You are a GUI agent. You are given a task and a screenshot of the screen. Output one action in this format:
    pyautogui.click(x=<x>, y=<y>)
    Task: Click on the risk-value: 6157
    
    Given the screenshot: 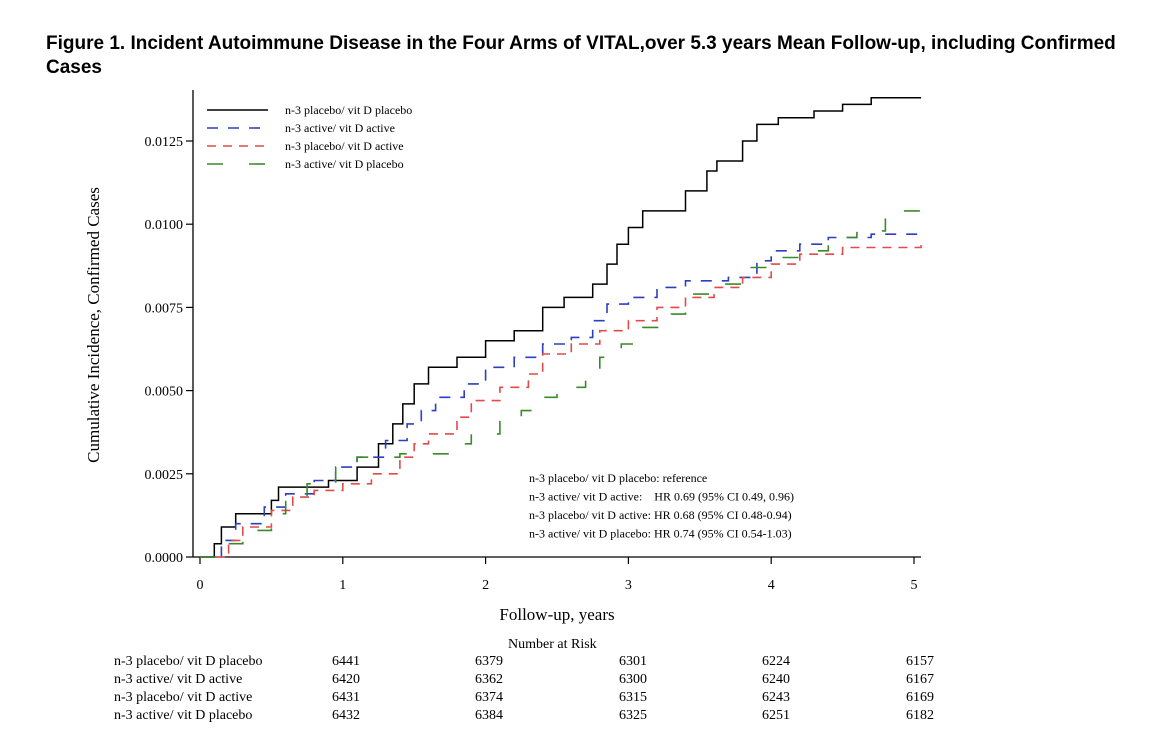 What is the action you would take?
    pyautogui.click(x=920, y=661)
    